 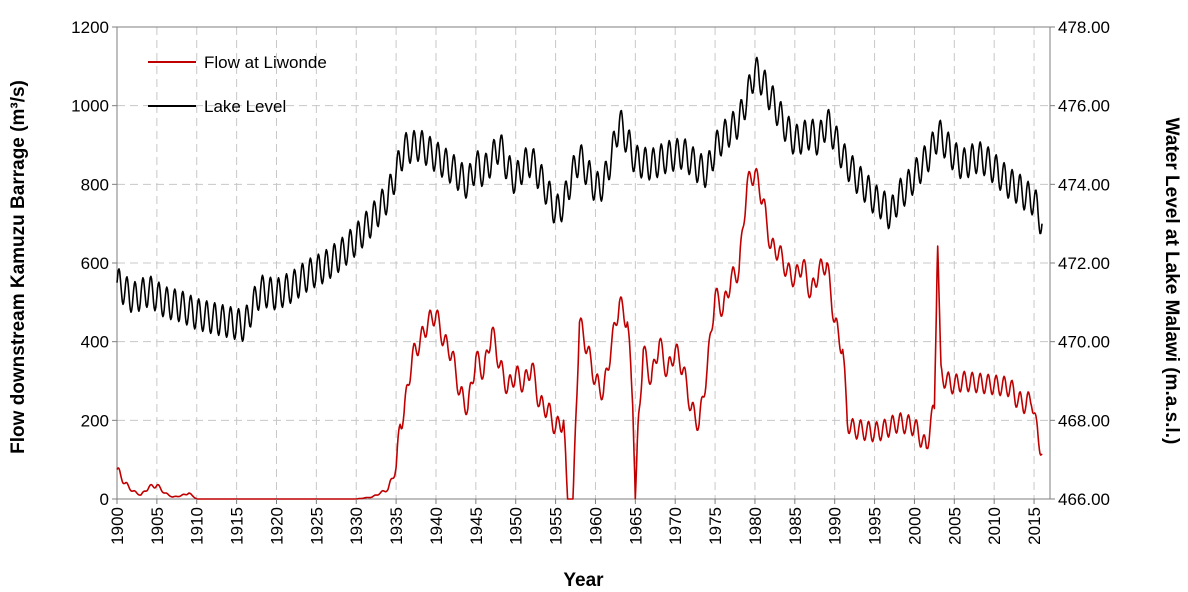 What do you see at coordinates (795, 526) in the screenshot?
I see `x-tick-label: 1985` at bounding box center [795, 526].